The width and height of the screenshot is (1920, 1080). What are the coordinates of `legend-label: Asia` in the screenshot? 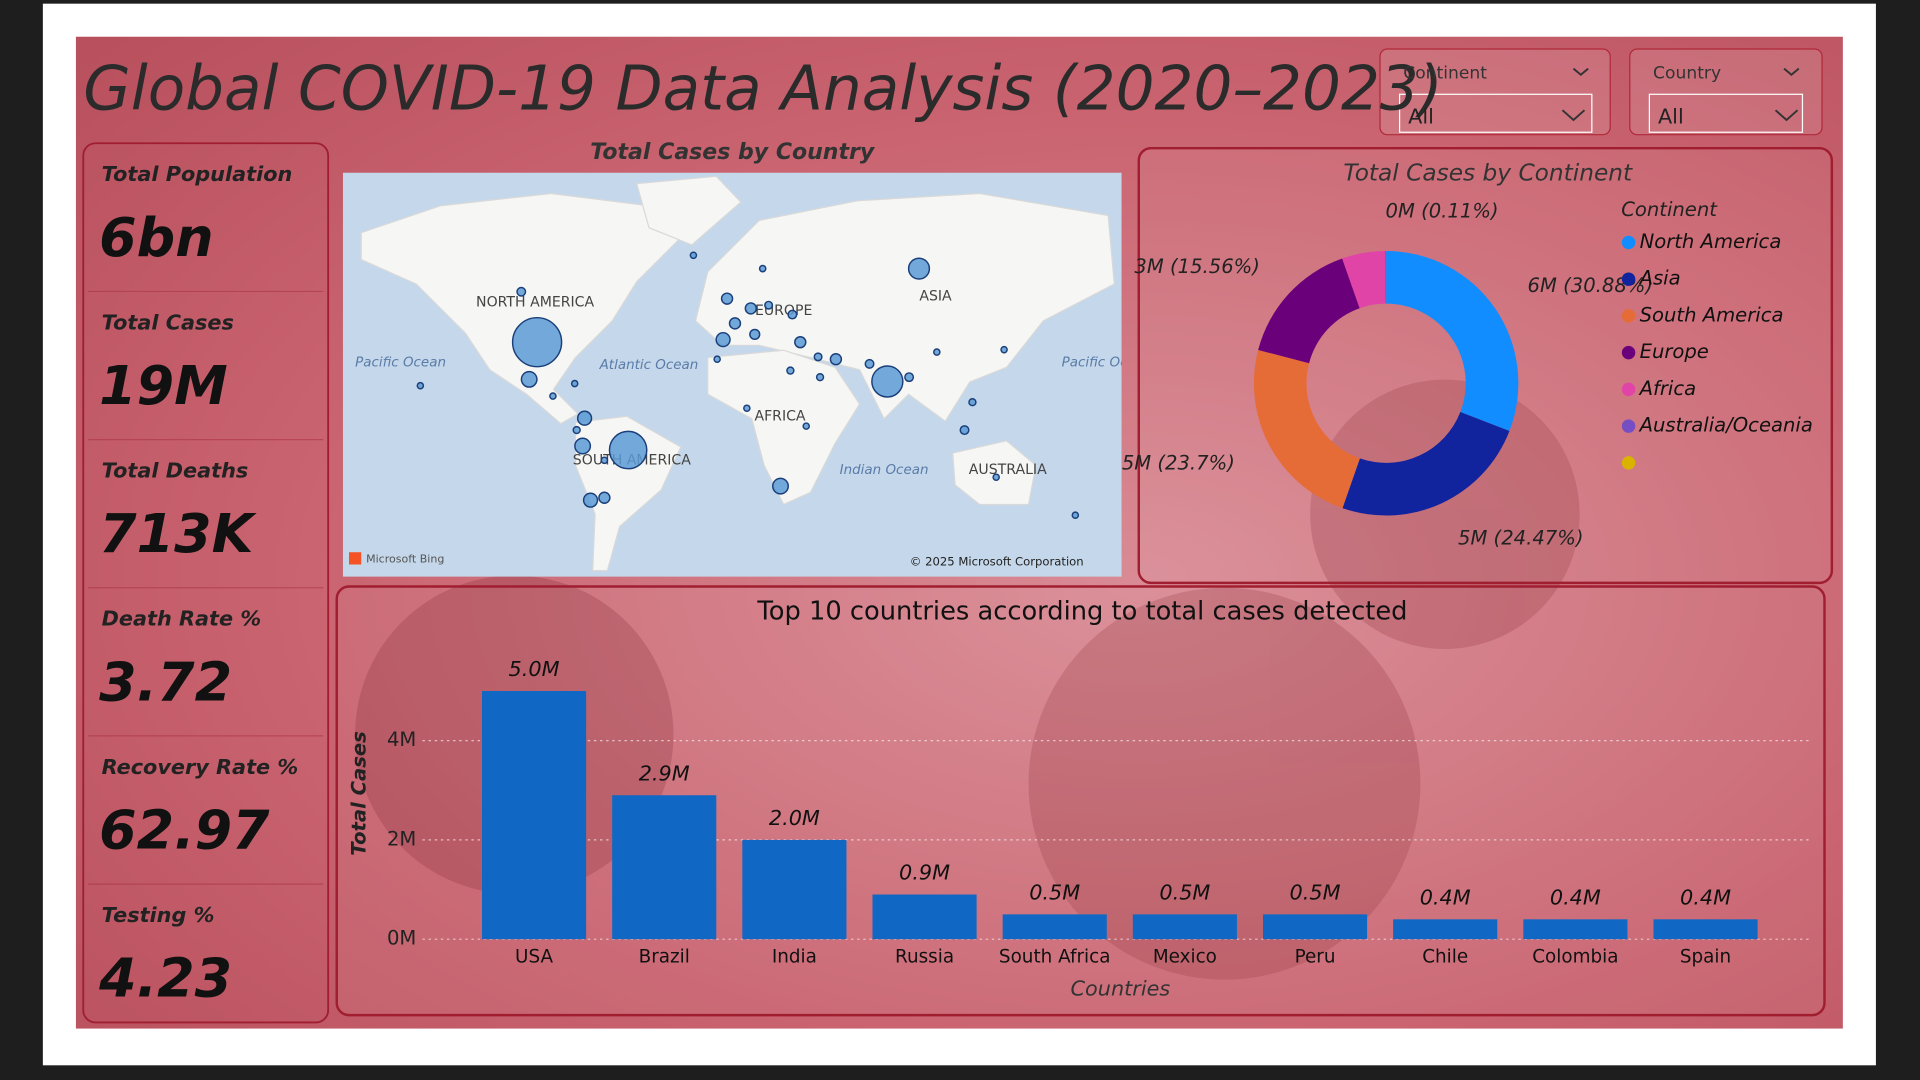 It's located at (1659, 278).